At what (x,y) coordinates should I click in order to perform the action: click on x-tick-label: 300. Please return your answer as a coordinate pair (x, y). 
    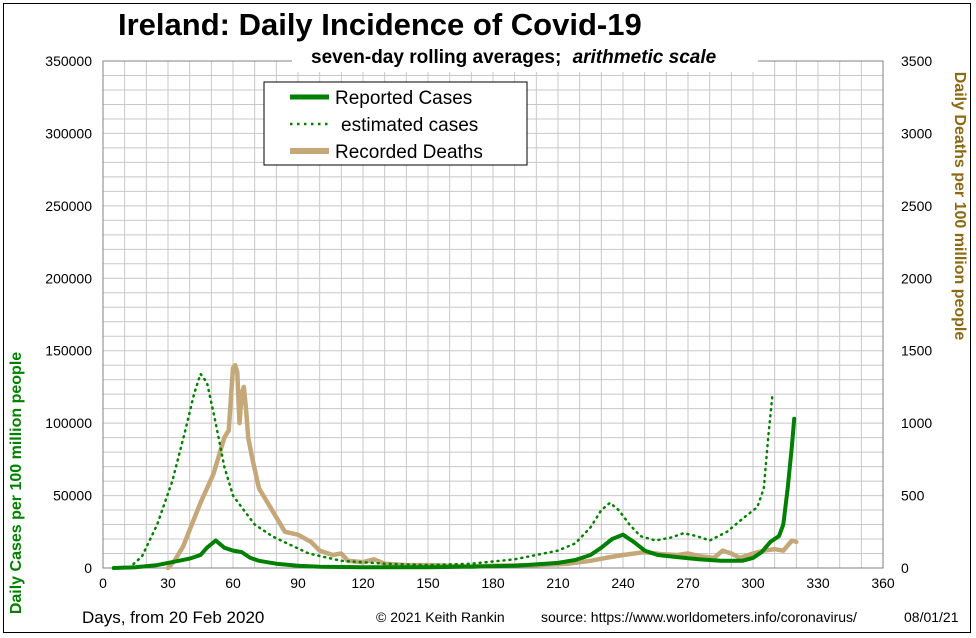
    Looking at the image, I should click on (753, 583).